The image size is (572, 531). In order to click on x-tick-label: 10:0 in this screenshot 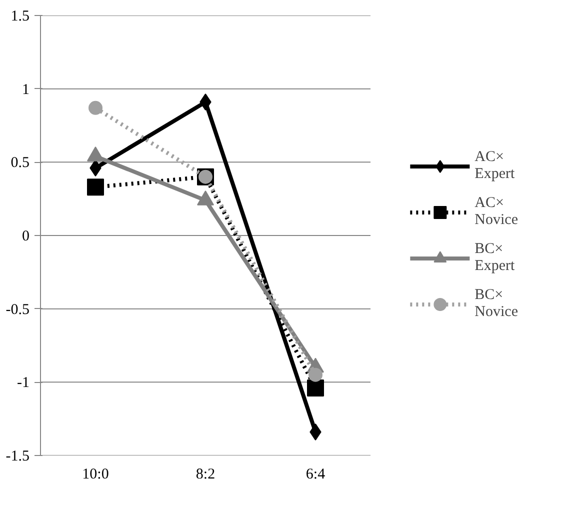, I will do `click(95, 474)`.